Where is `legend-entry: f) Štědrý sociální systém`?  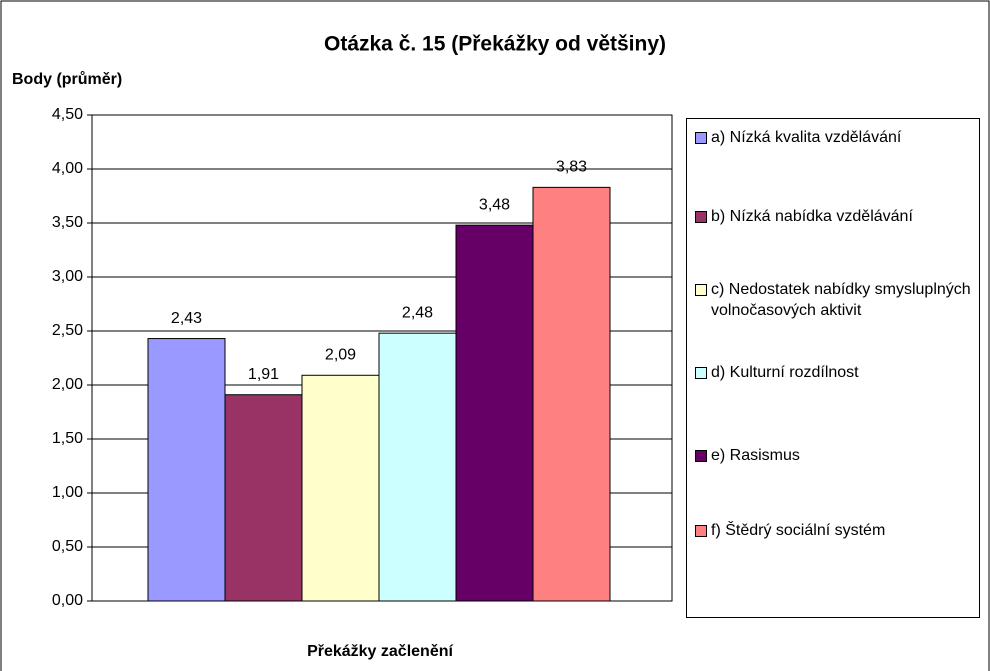 legend-entry: f) Štědrý sociální systém is located at coordinates (835, 530).